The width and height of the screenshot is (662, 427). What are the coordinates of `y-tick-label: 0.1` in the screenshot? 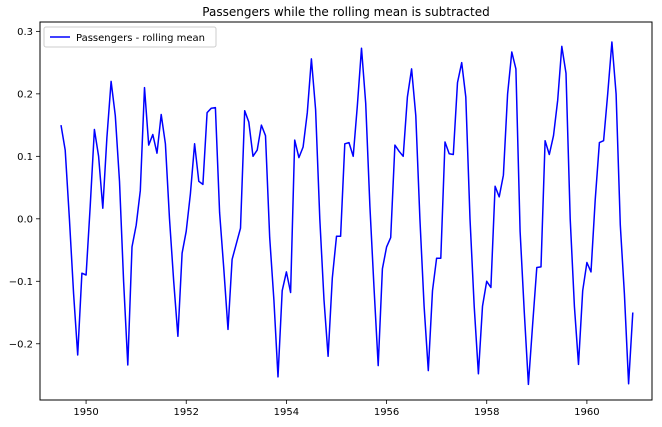 It's located at (25, 157).